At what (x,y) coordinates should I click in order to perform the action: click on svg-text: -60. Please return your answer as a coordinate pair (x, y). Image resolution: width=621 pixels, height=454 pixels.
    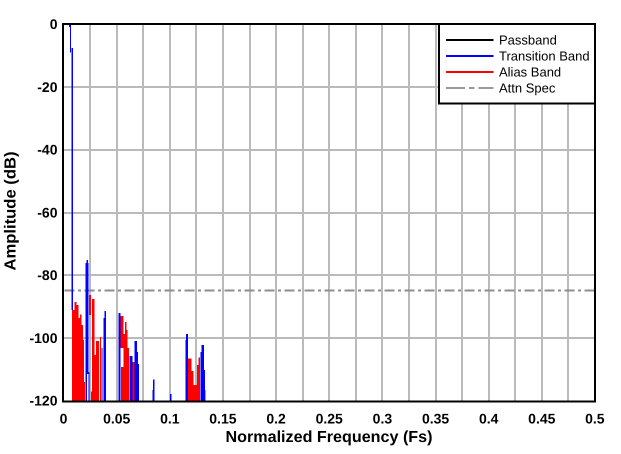
    Looking at the image, I should click on (47, 212).